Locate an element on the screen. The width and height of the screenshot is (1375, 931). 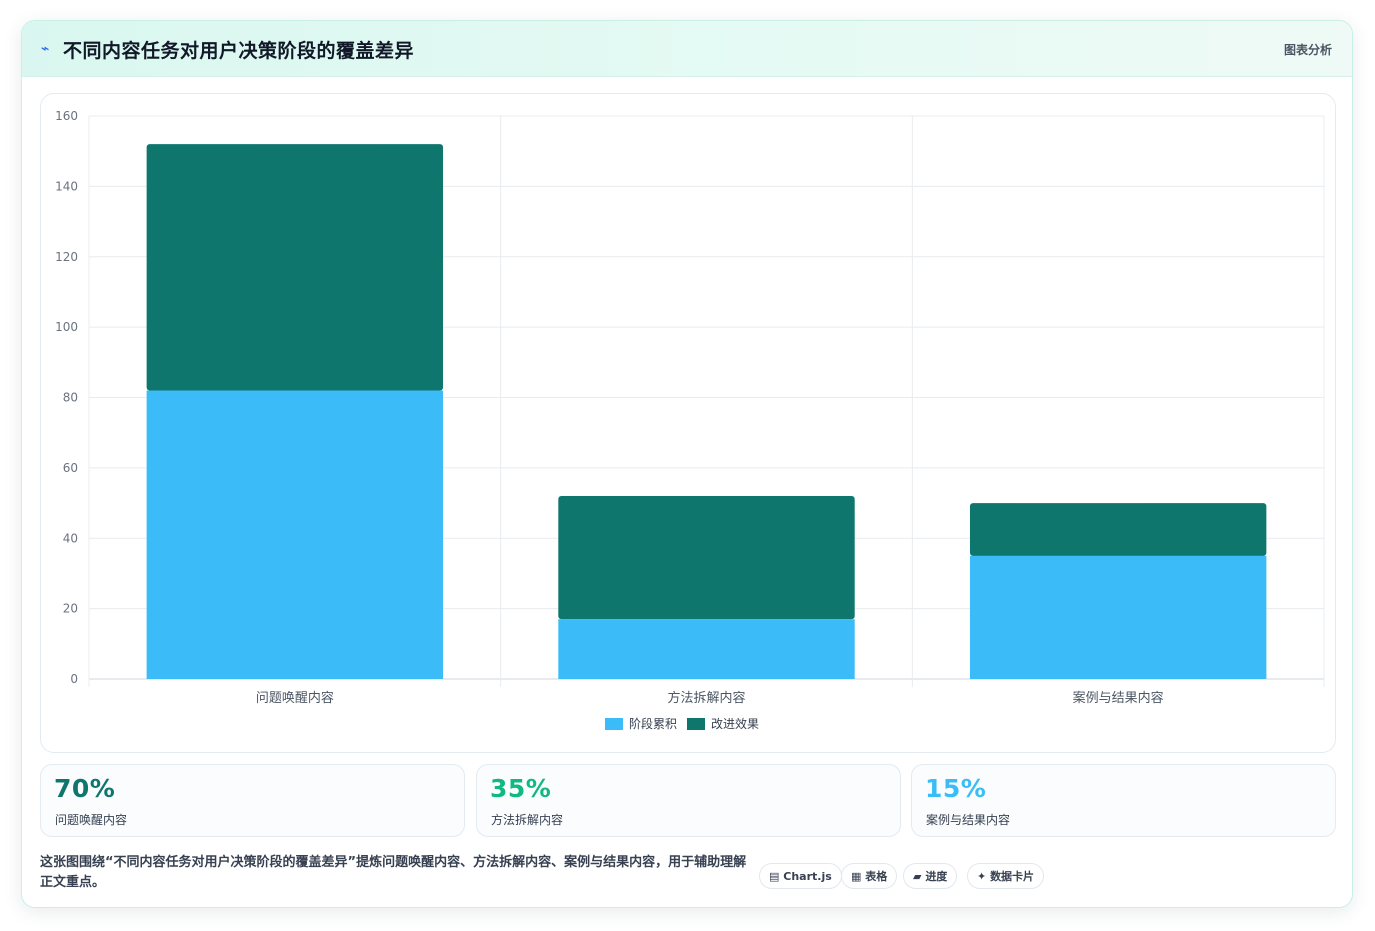
tag-label: 表格 is located at coordinates (876, 876).